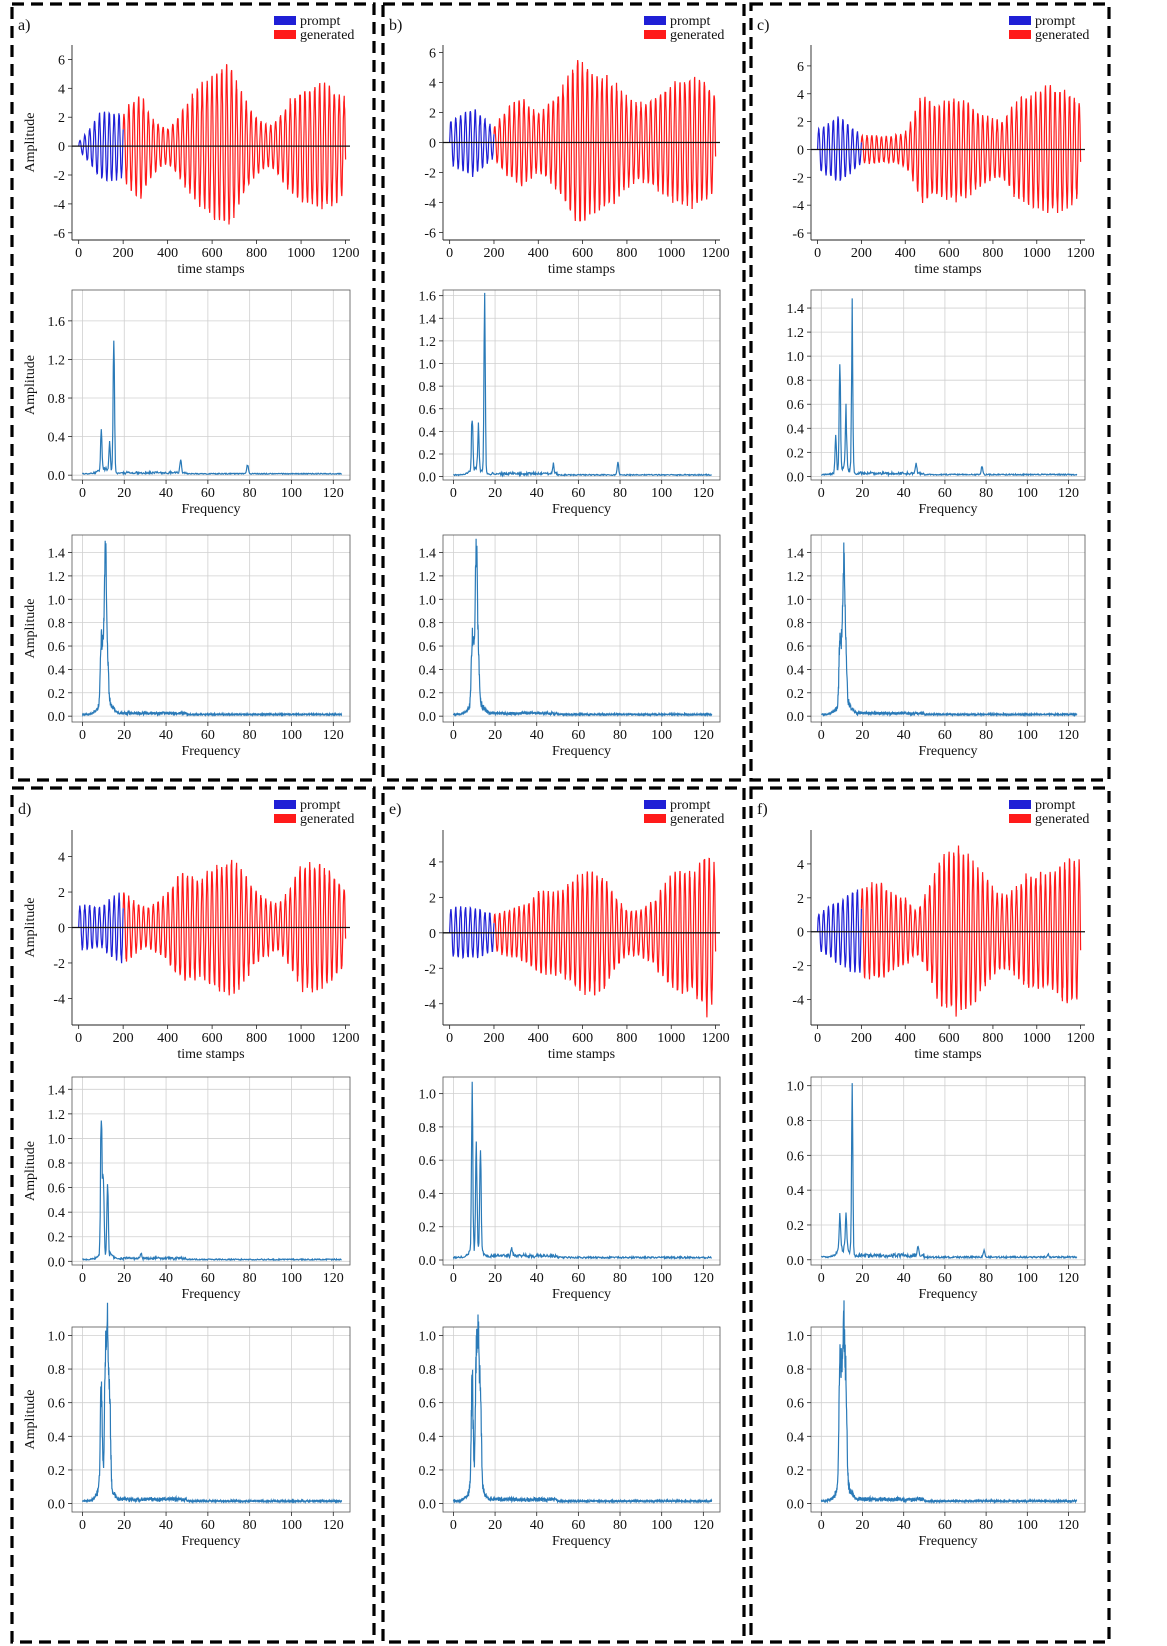  What do you see at coordinates (30, 1171) in the screenshot?
I see `y-axis-label: Amplitude` at bounding box center [30, 1171].